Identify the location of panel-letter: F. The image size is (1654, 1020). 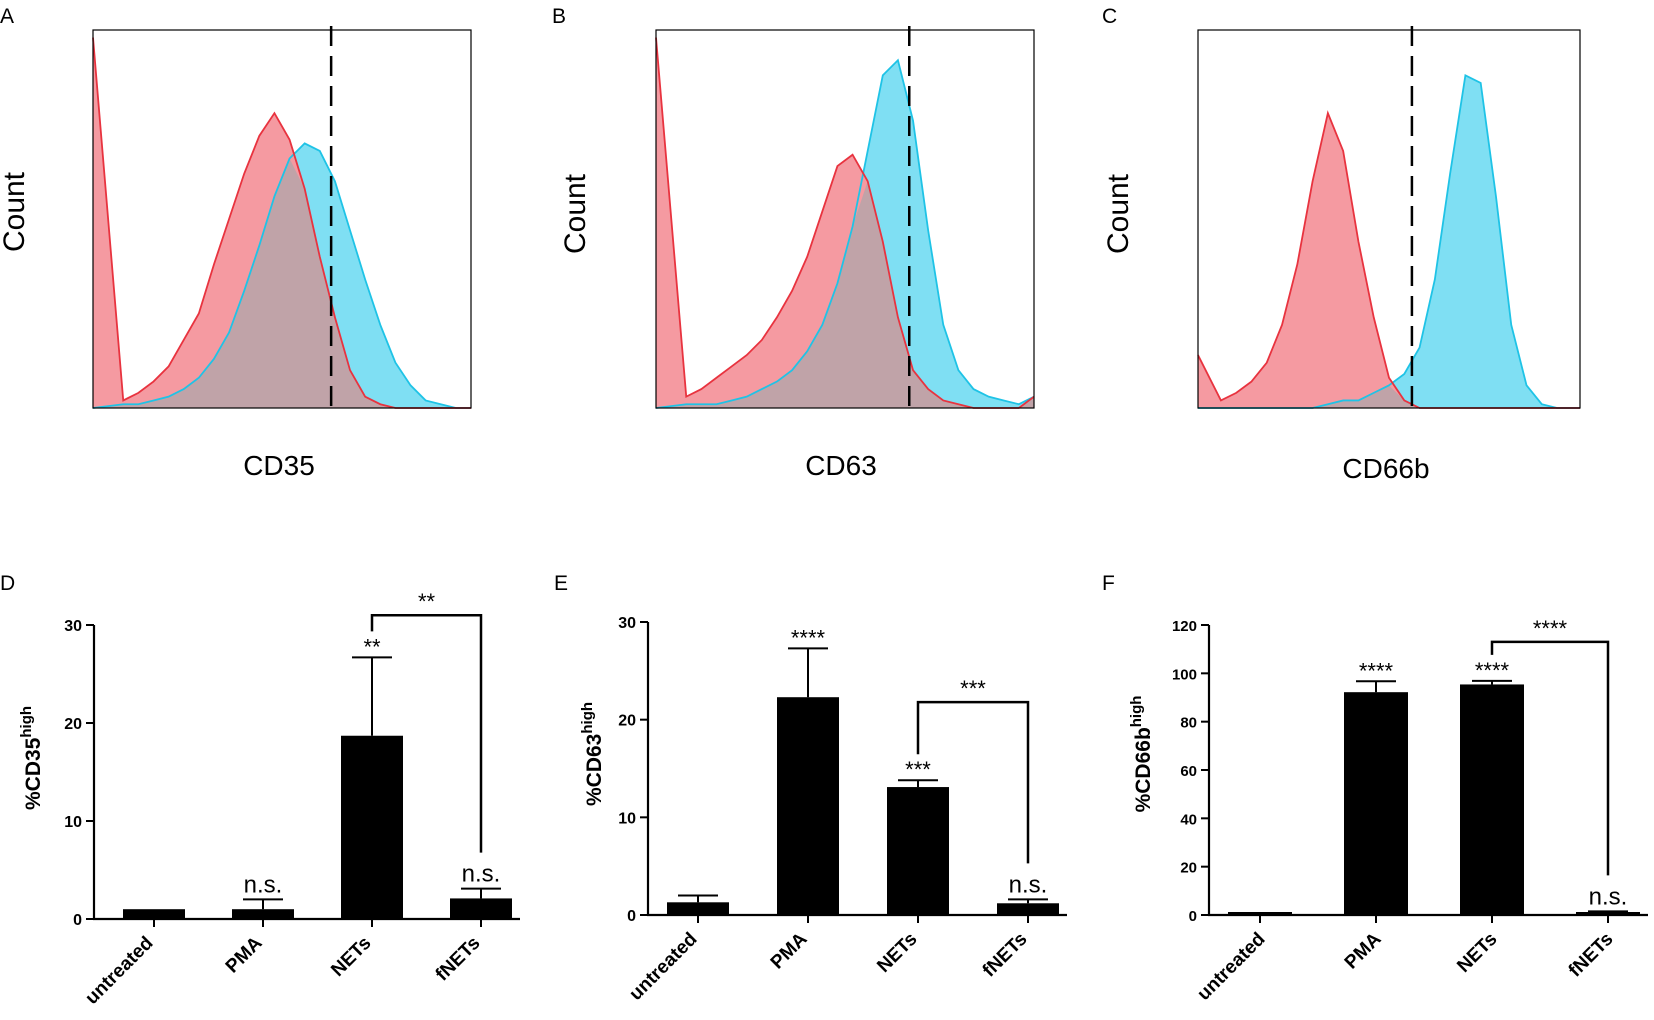
(1108, 583).